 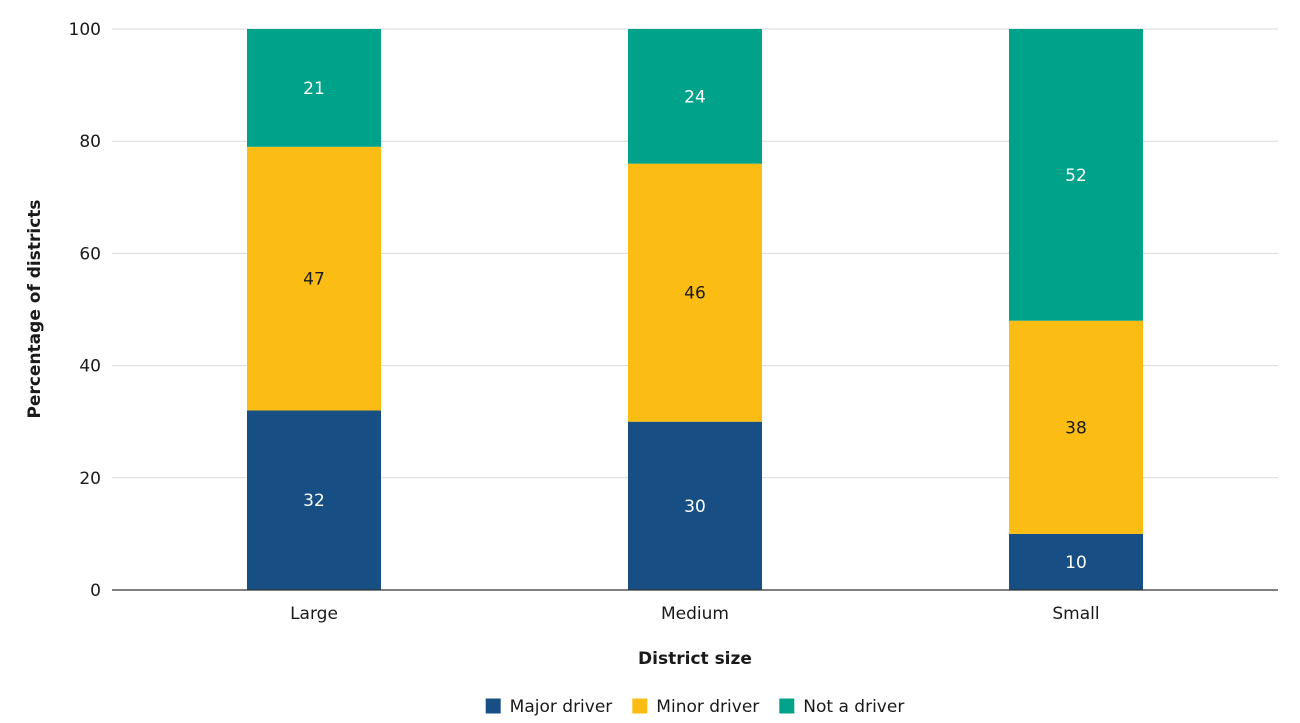 I want to click on legend-item: Minor driver, so click(x=695, y=707).